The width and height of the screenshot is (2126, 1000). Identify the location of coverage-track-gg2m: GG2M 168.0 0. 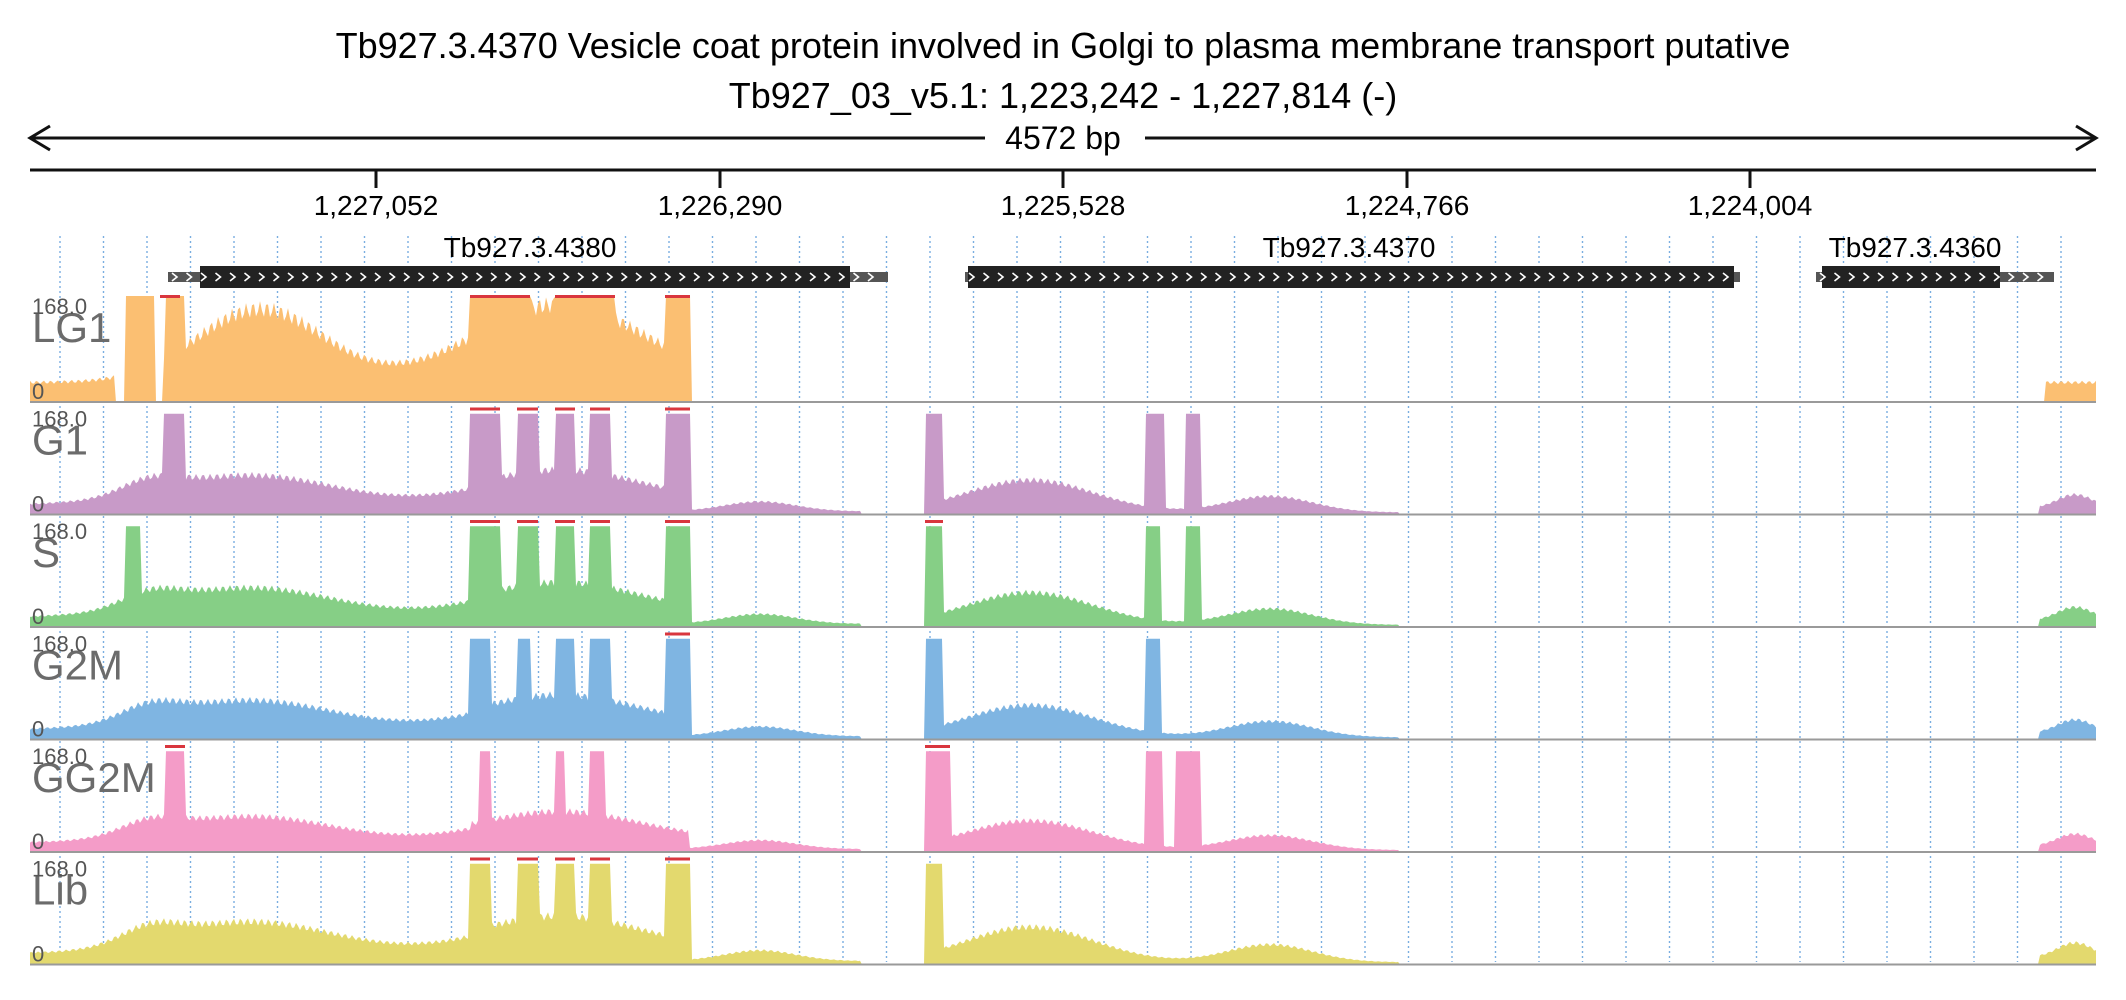
(1063, 799).